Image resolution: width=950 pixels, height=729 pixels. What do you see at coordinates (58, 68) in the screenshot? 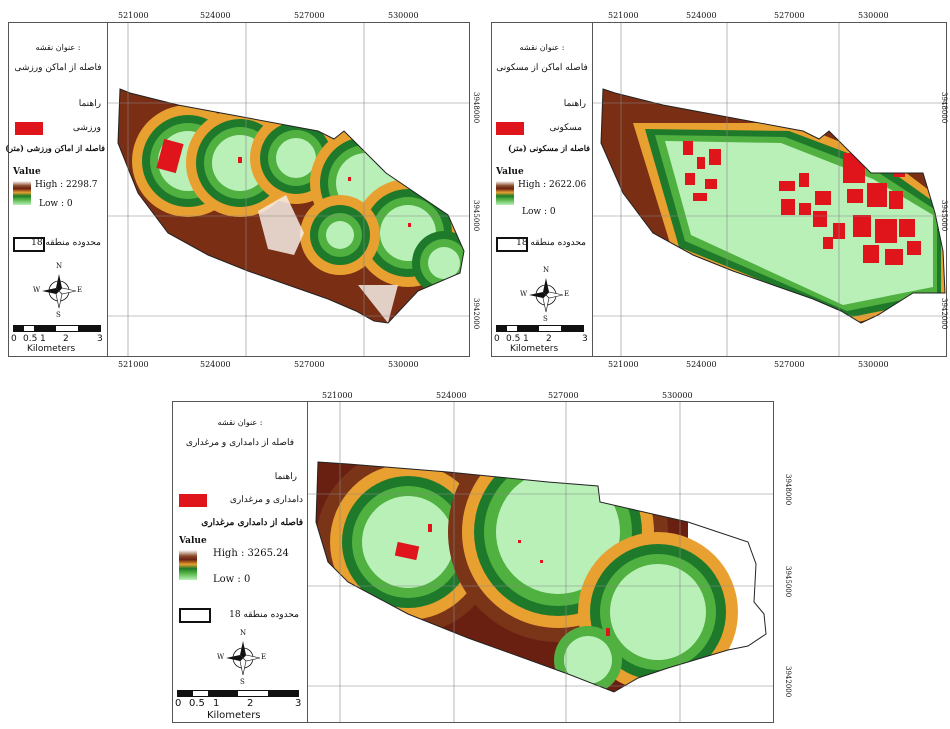
I see `map-title: فاصله از اماکن ورزشی` at bounding box center [58, 68].